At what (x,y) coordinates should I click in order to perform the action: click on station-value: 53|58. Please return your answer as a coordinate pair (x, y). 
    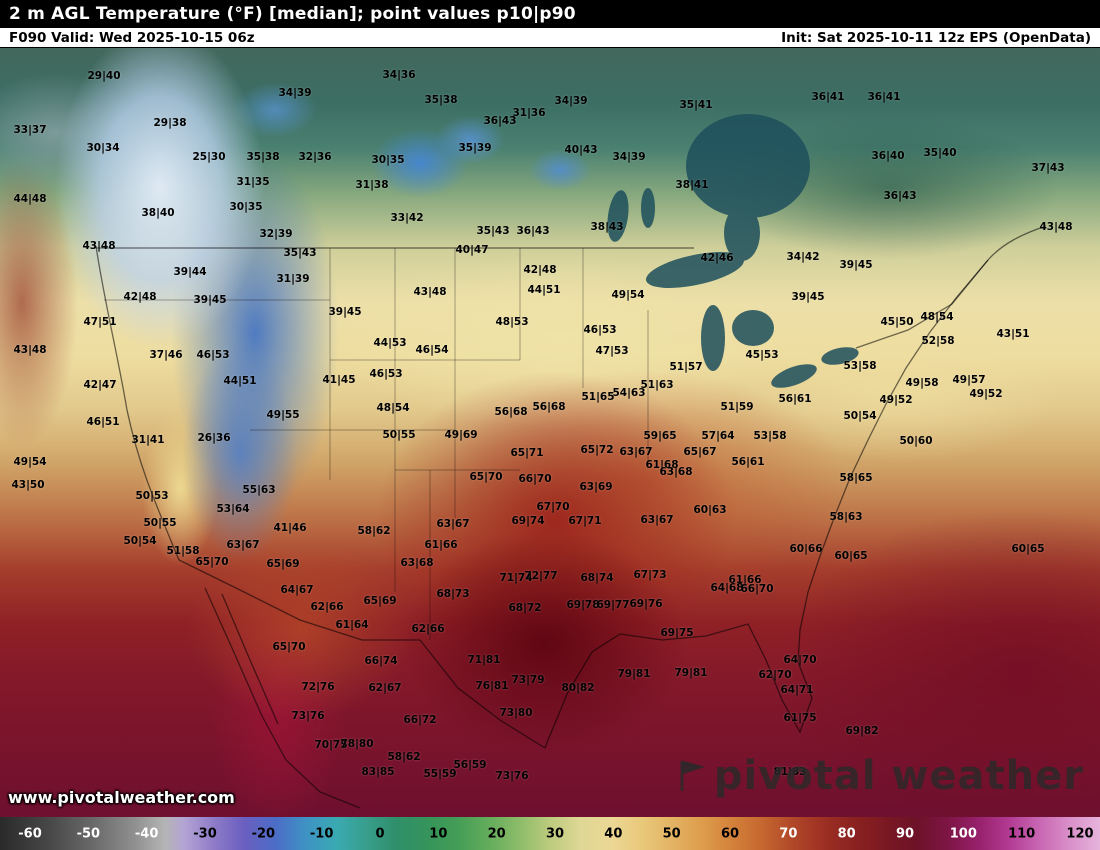
    Looking at the image, I should click on (770, 435).